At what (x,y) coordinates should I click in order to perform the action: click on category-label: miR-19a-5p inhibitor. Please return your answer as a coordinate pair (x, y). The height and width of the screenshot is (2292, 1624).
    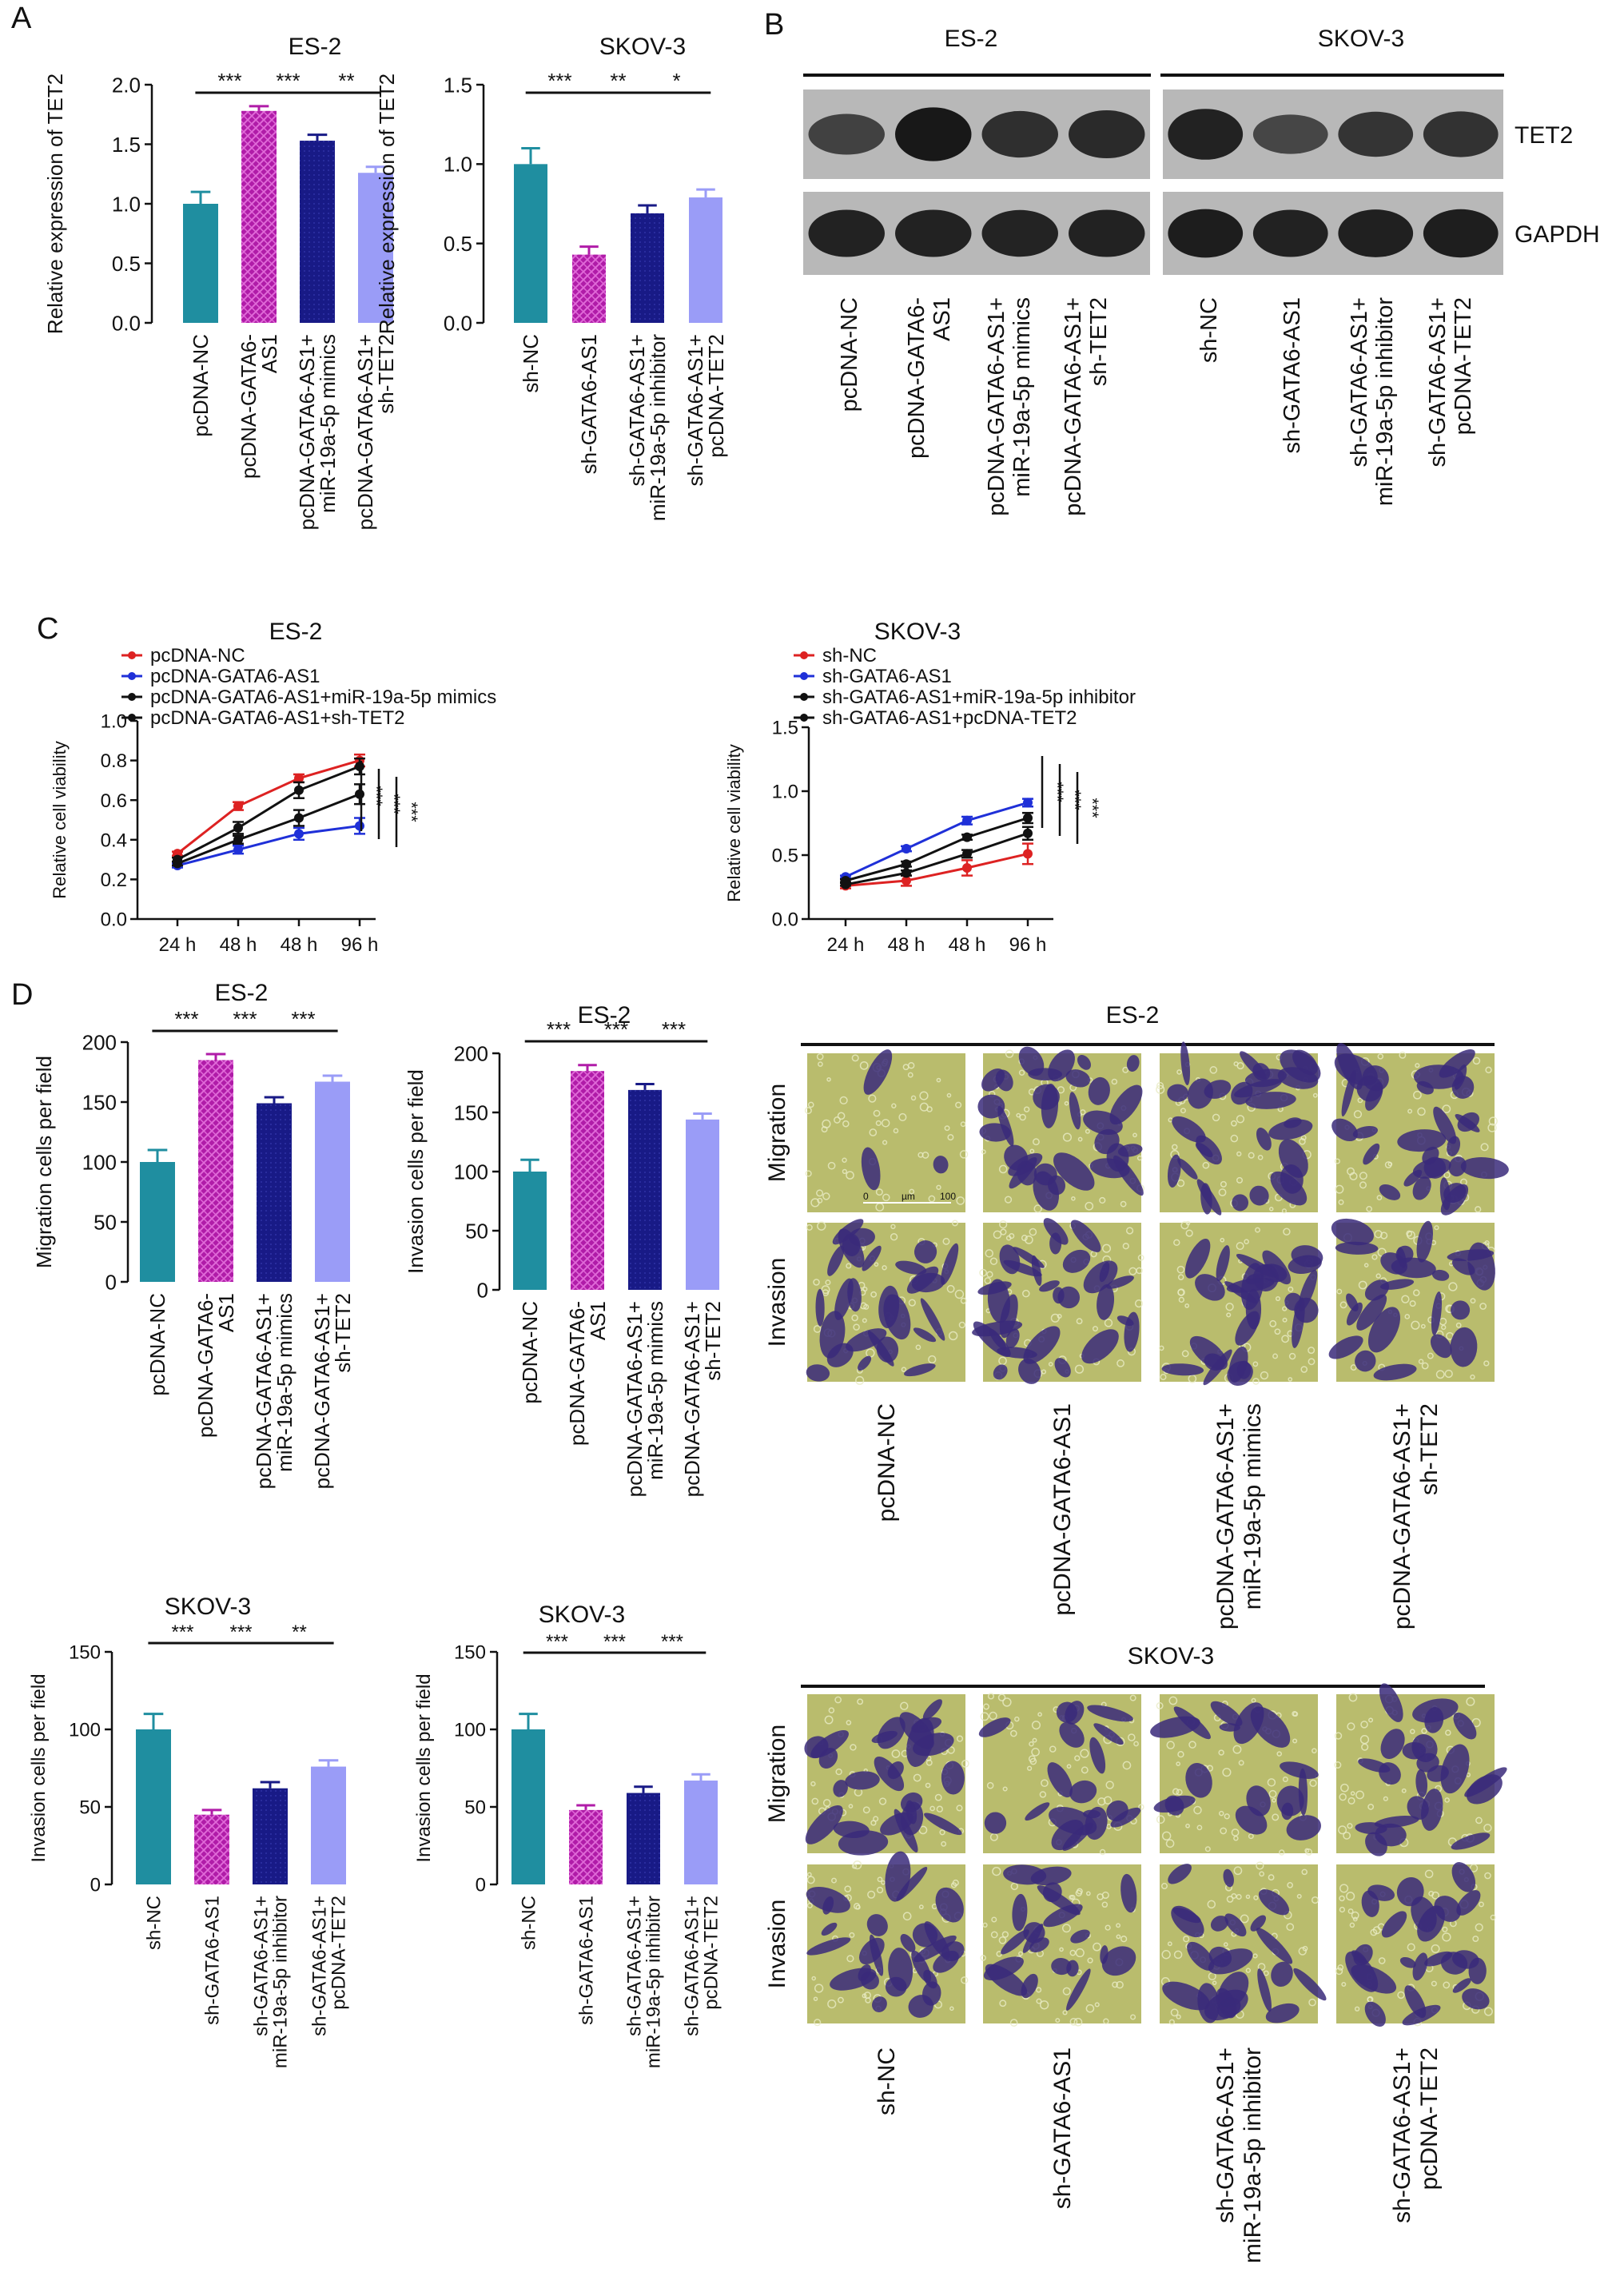
    Looking at the image, I should click on (654, 1982).